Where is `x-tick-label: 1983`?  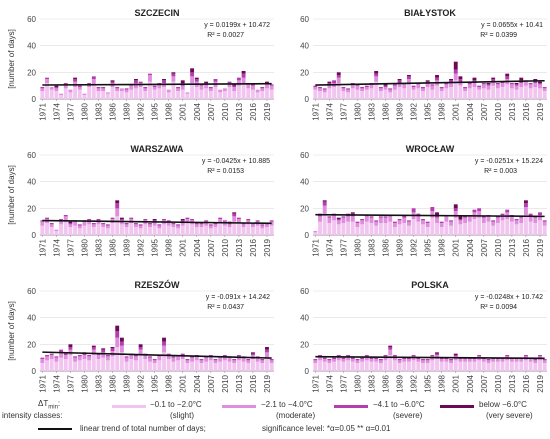
x-tick-label: 1983 is located at coordinates (372, 111).